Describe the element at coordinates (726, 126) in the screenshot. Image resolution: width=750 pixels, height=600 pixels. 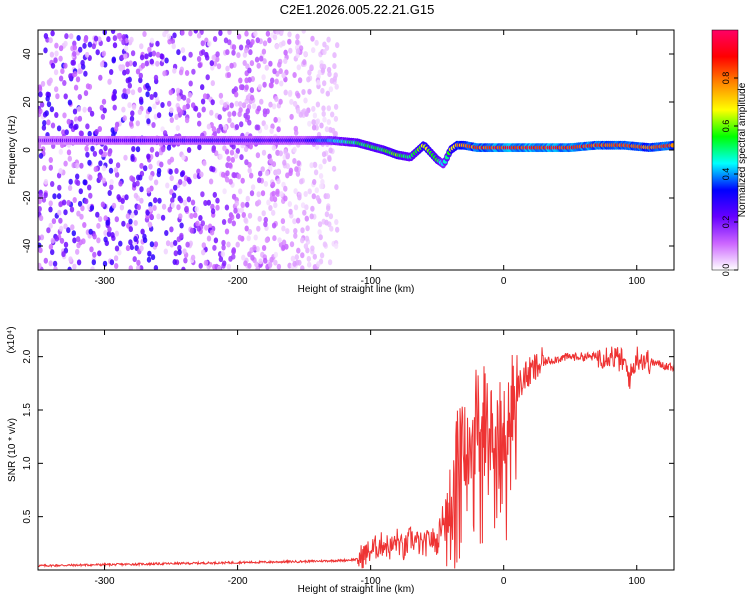
I see `colorbar-tick-label: 0.6` at that location.